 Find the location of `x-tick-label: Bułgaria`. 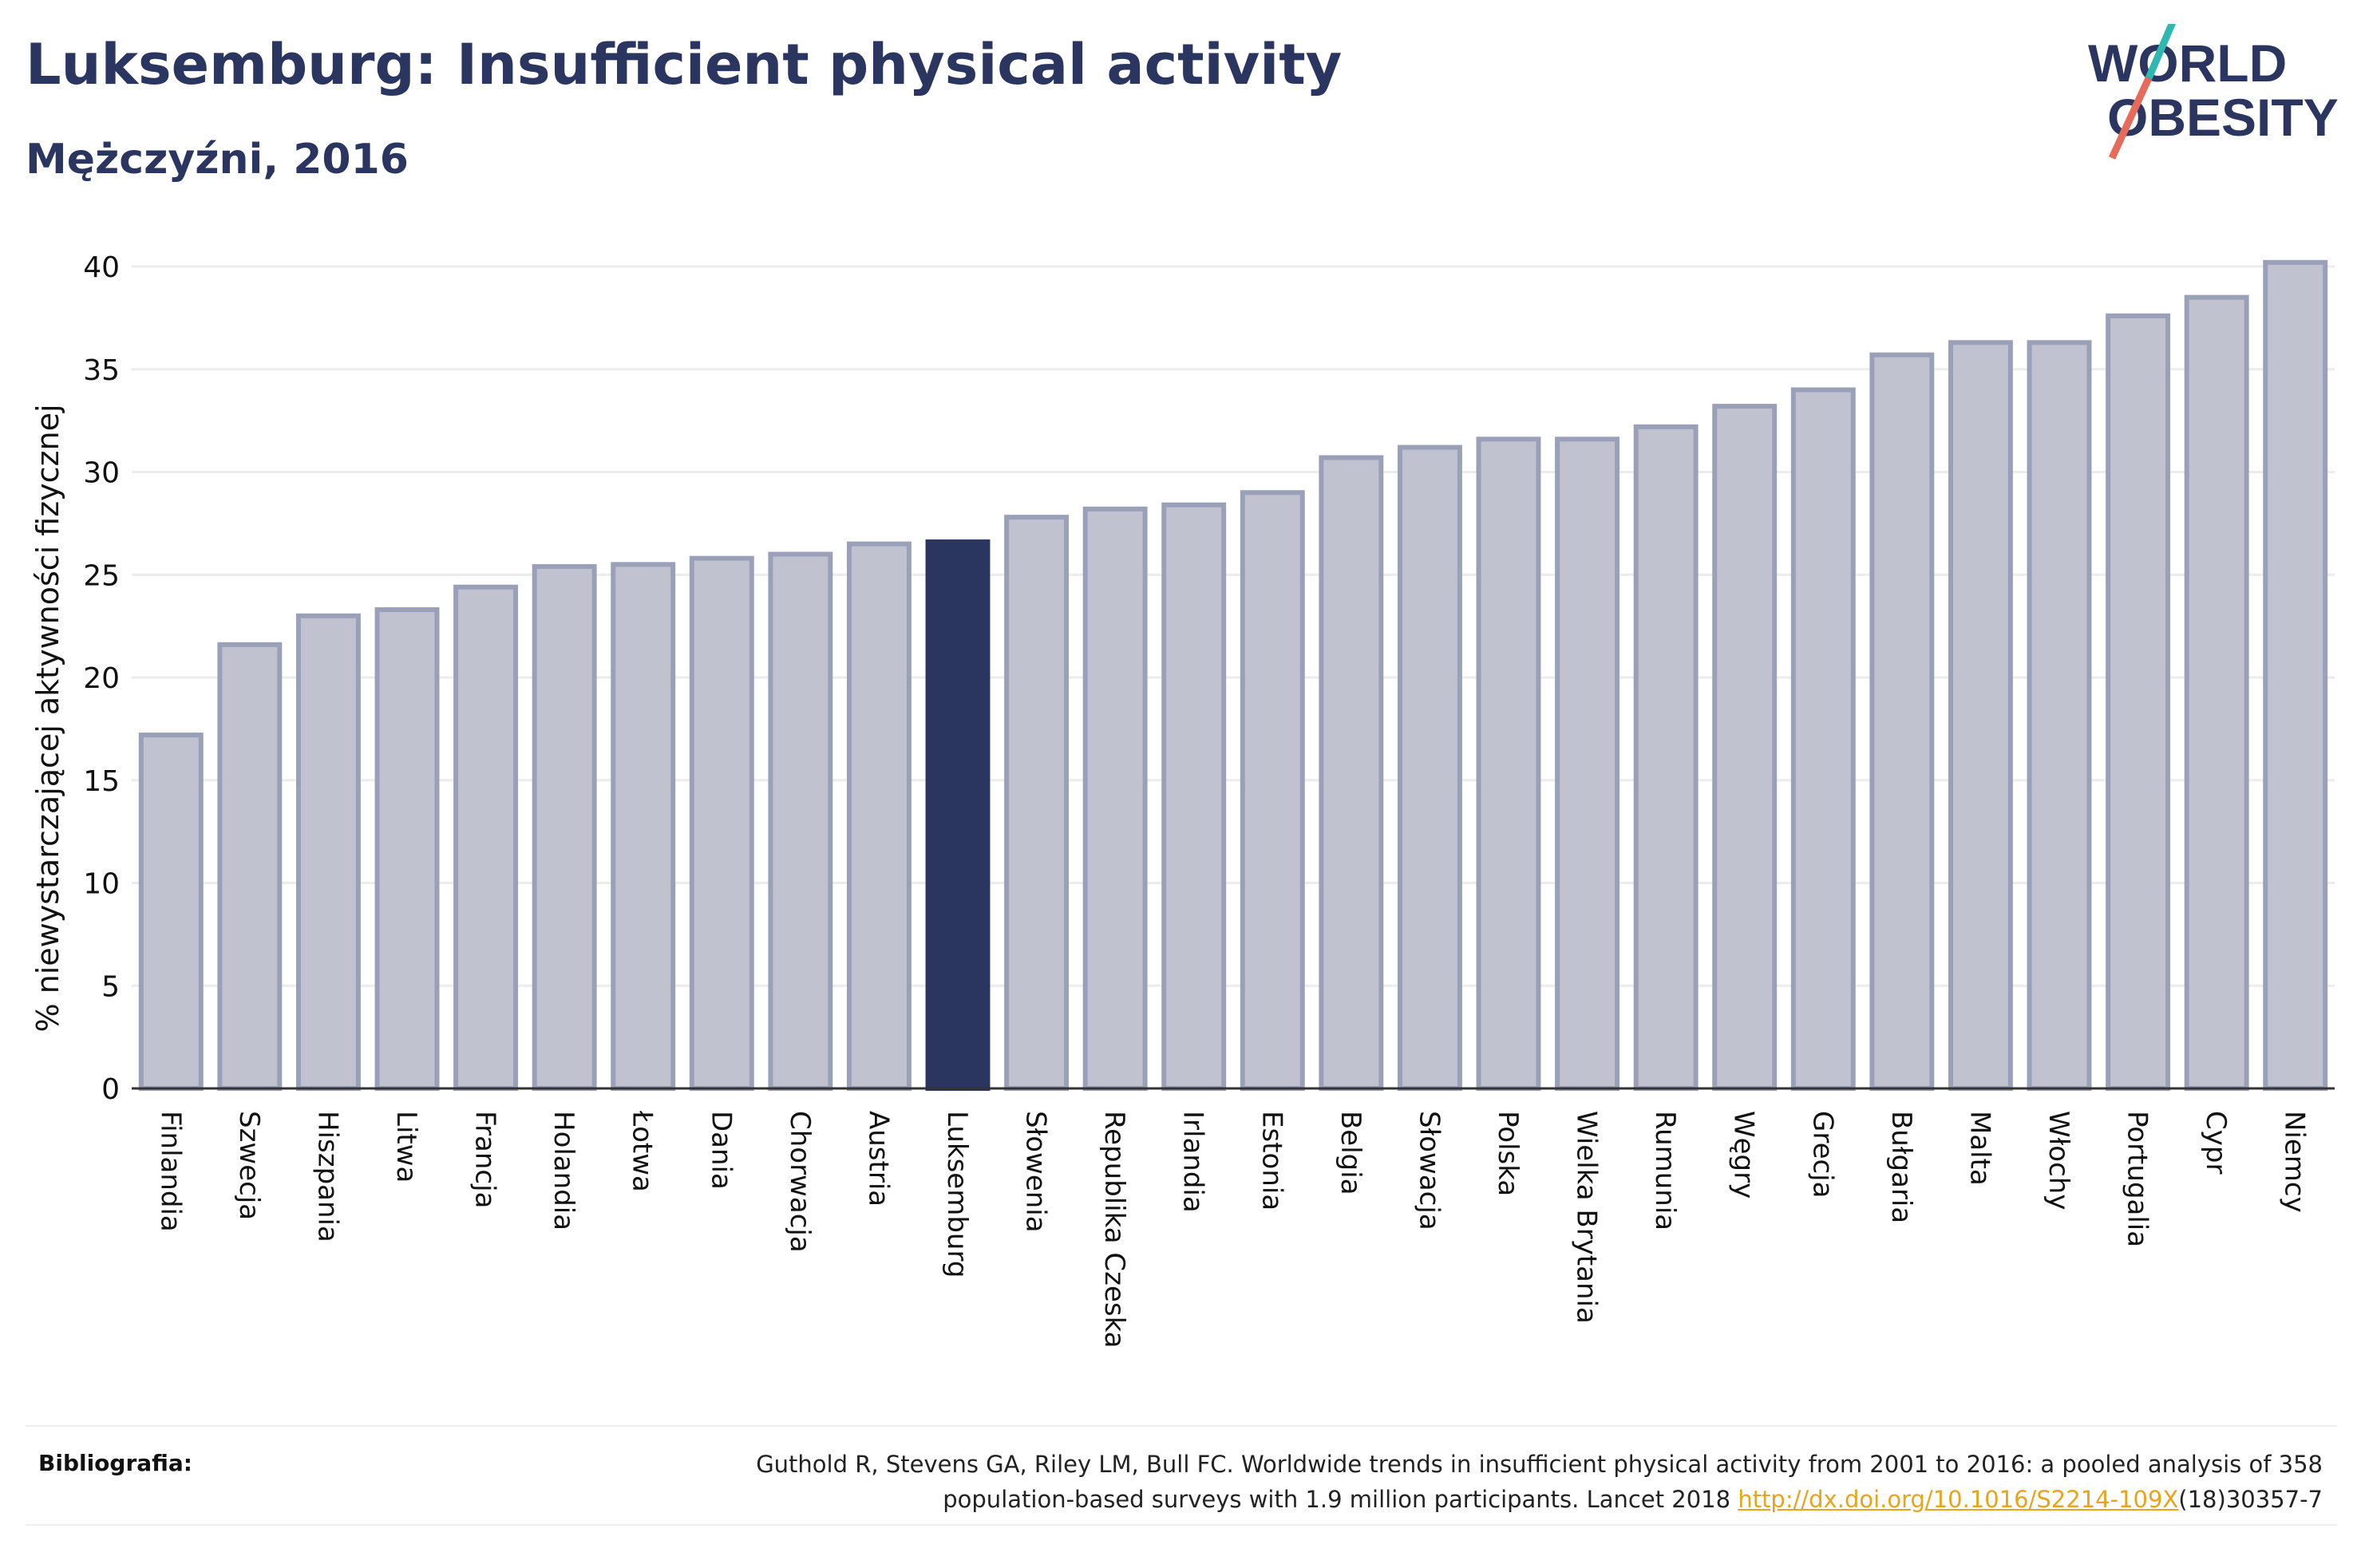

x-tick-label: Bułgaria is located at coordinates (1901, 1167).